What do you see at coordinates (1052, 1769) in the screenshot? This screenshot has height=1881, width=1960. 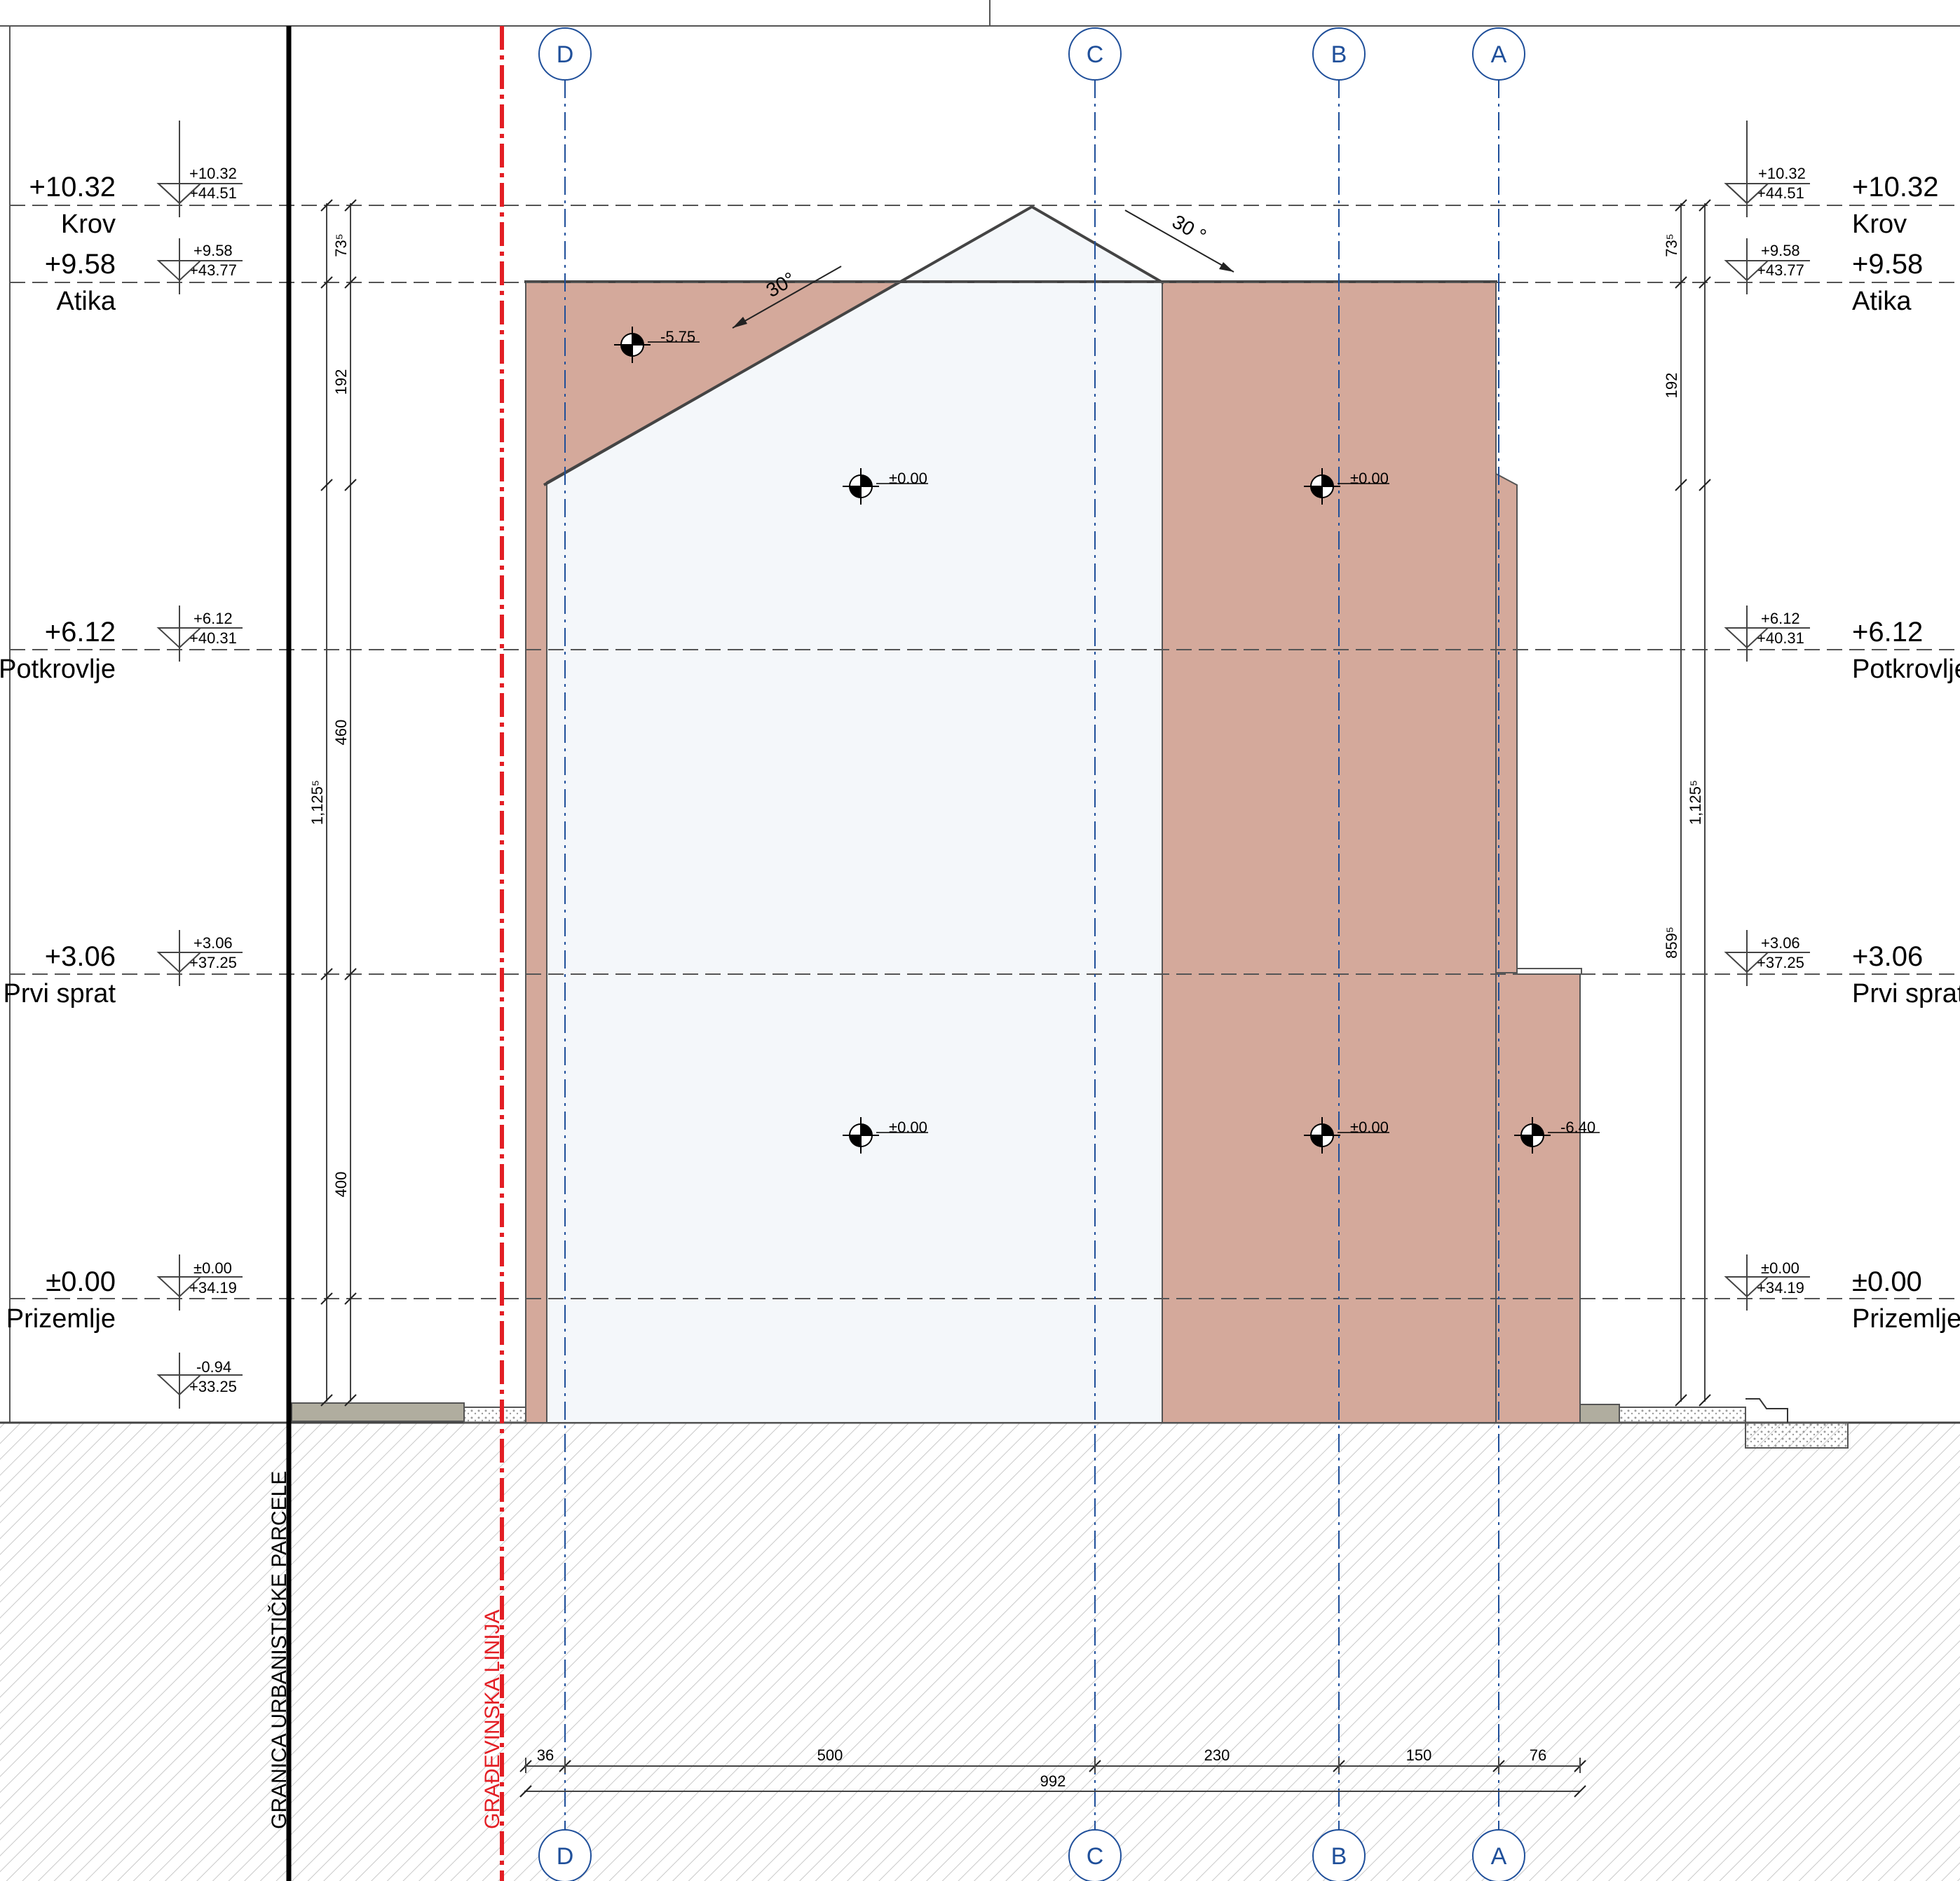 I see `horizontal-dims: 36 500 230 150 76 992` at bounding box center [1052, 1769].